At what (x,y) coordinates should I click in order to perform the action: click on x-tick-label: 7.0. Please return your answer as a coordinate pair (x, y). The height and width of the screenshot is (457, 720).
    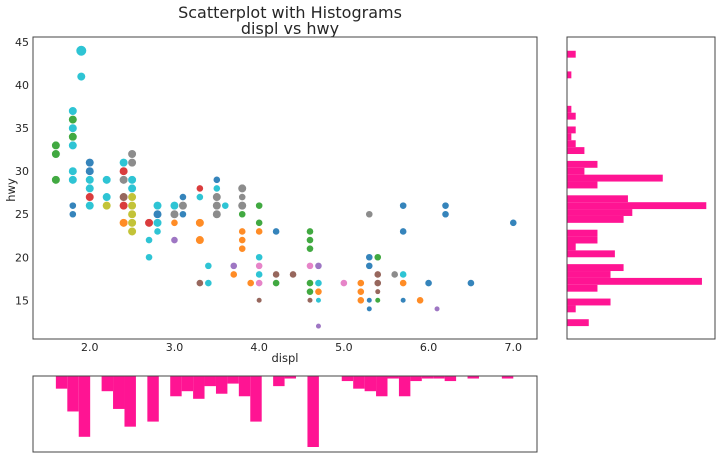
    Looking at the image, I should click on (514, 347).